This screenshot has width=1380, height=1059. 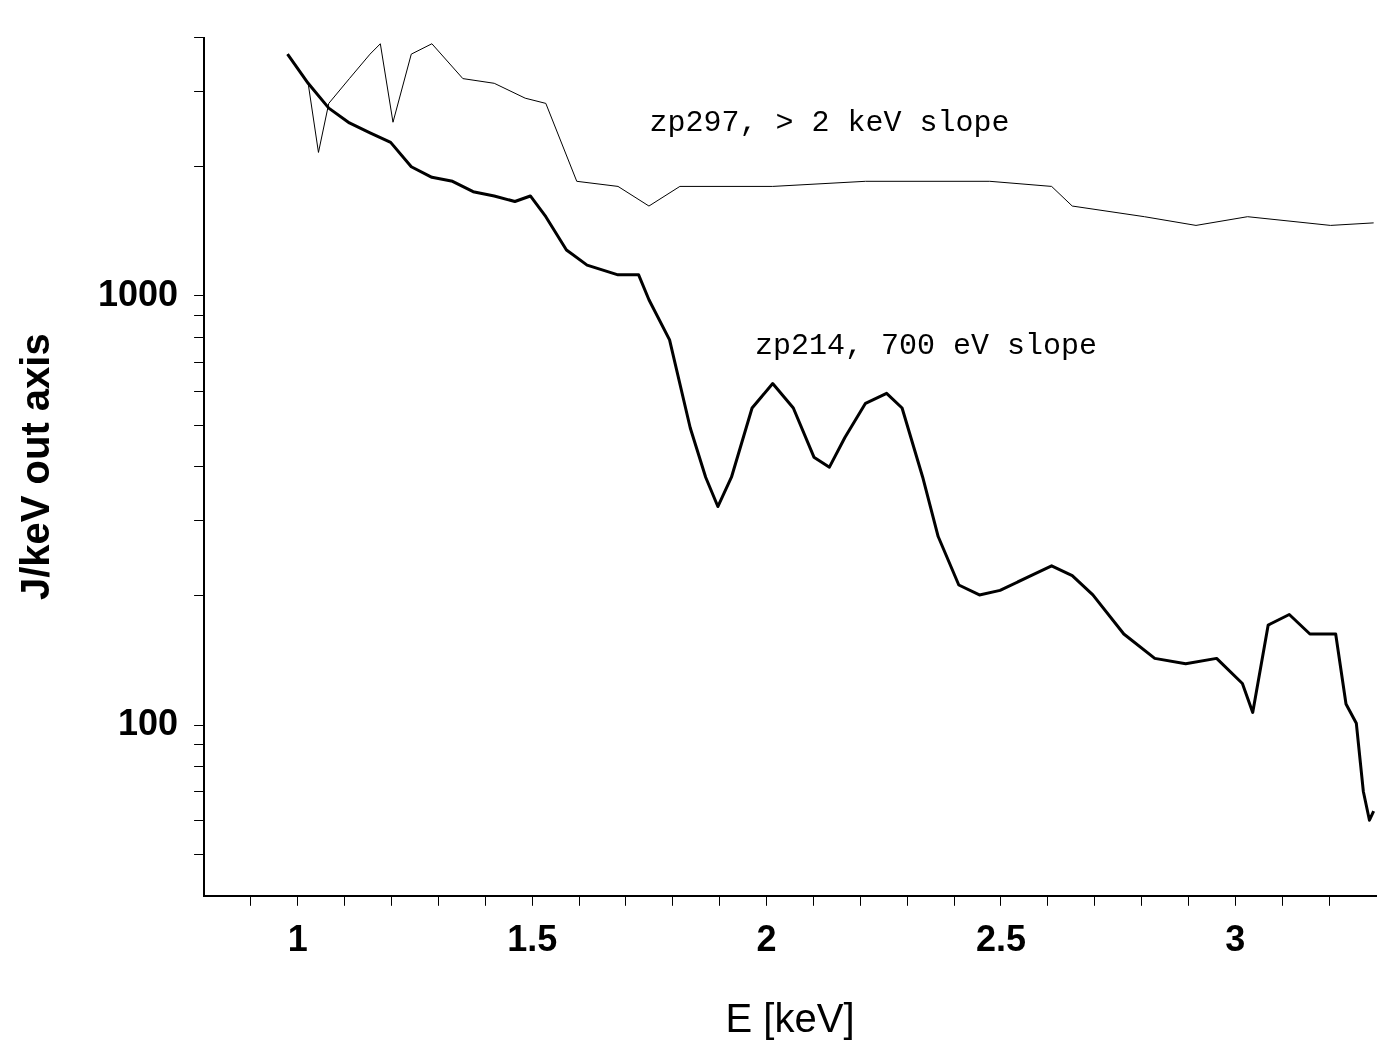 I want to click on x-tick-label: 1.5, so click(x=532, y=939).